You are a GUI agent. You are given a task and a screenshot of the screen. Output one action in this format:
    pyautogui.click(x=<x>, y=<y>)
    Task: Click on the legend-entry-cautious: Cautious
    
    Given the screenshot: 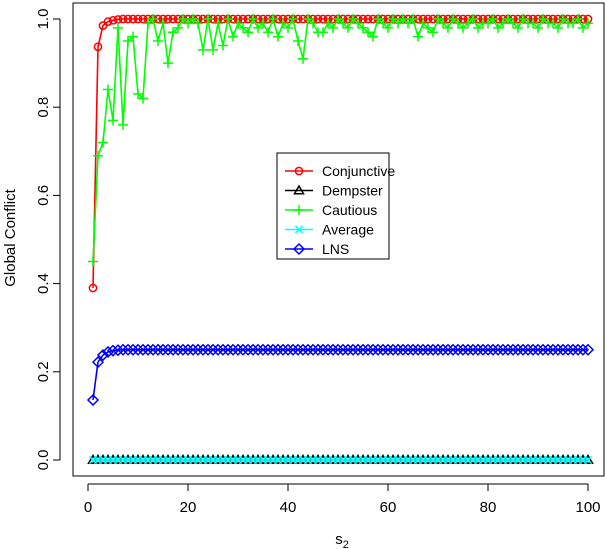 What is the action you would take?
    pyautogui.click(x=331, y=210)
    